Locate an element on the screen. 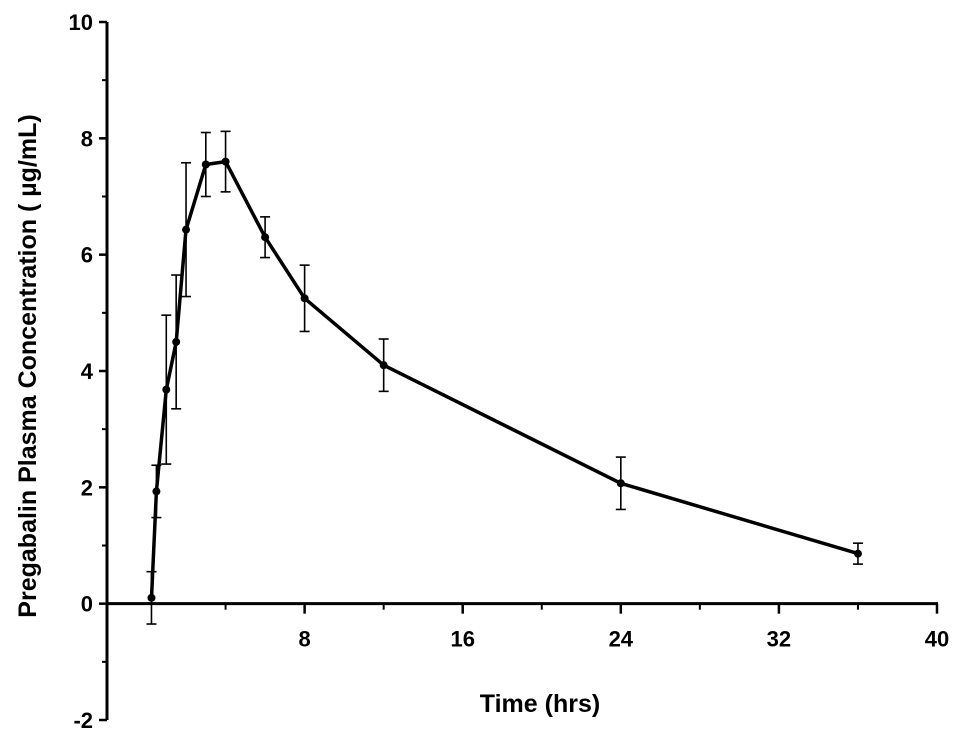  y-tick-label: 4 is located at coordinates (87, 371).